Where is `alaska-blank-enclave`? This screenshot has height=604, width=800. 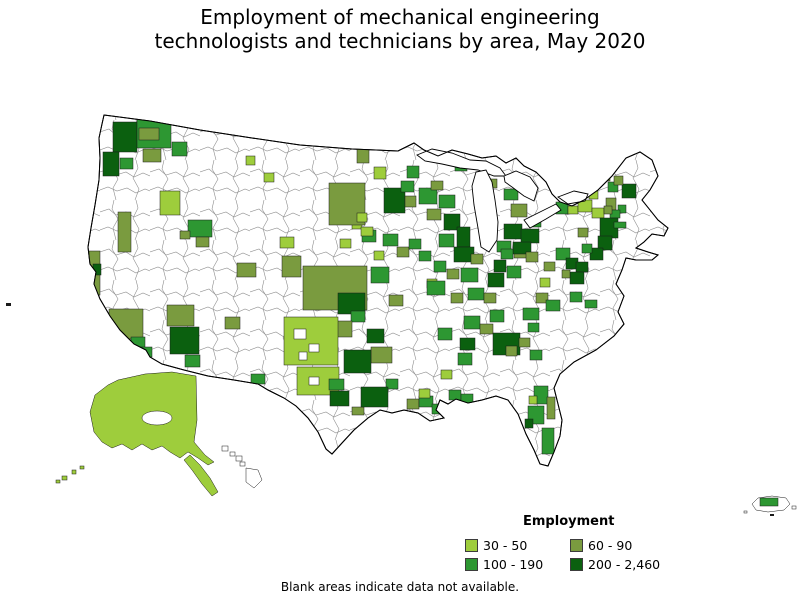
alaska-blank-enclave is located at coordinates (157, 418).